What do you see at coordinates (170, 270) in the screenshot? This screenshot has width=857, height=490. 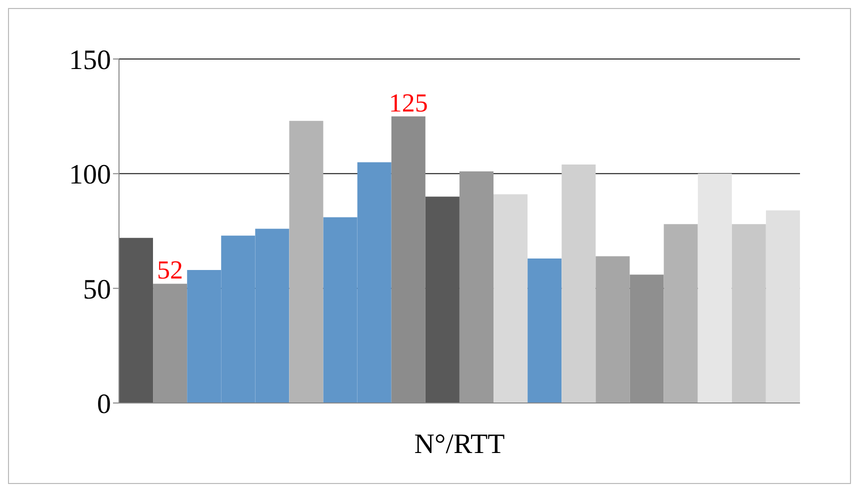 I see `data-label: 52` at bounding box center [170, 270].